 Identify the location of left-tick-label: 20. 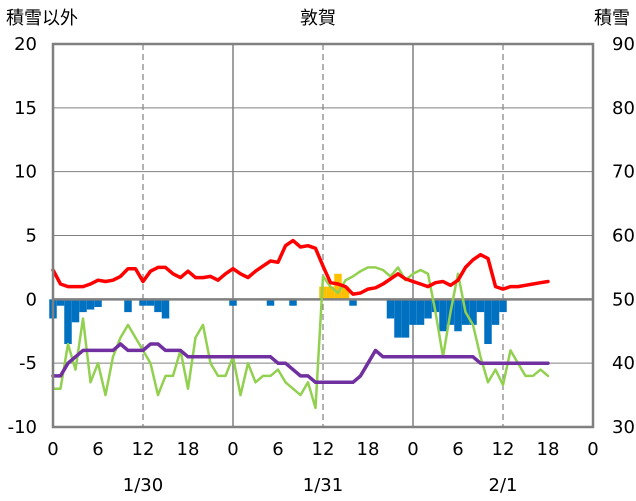
(25, 44).